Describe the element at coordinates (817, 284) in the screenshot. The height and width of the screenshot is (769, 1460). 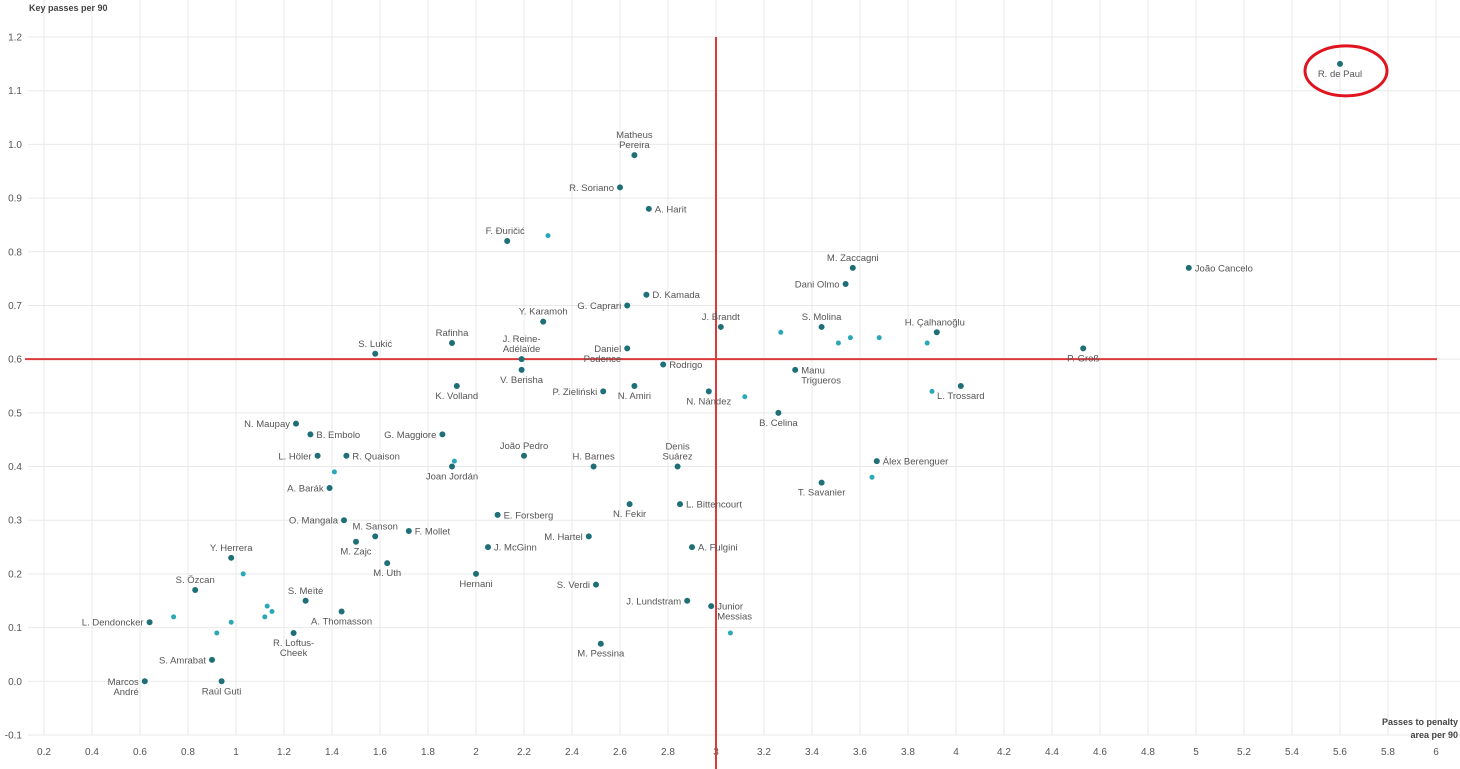
I see `point-label: Dani Olmo` at that location.